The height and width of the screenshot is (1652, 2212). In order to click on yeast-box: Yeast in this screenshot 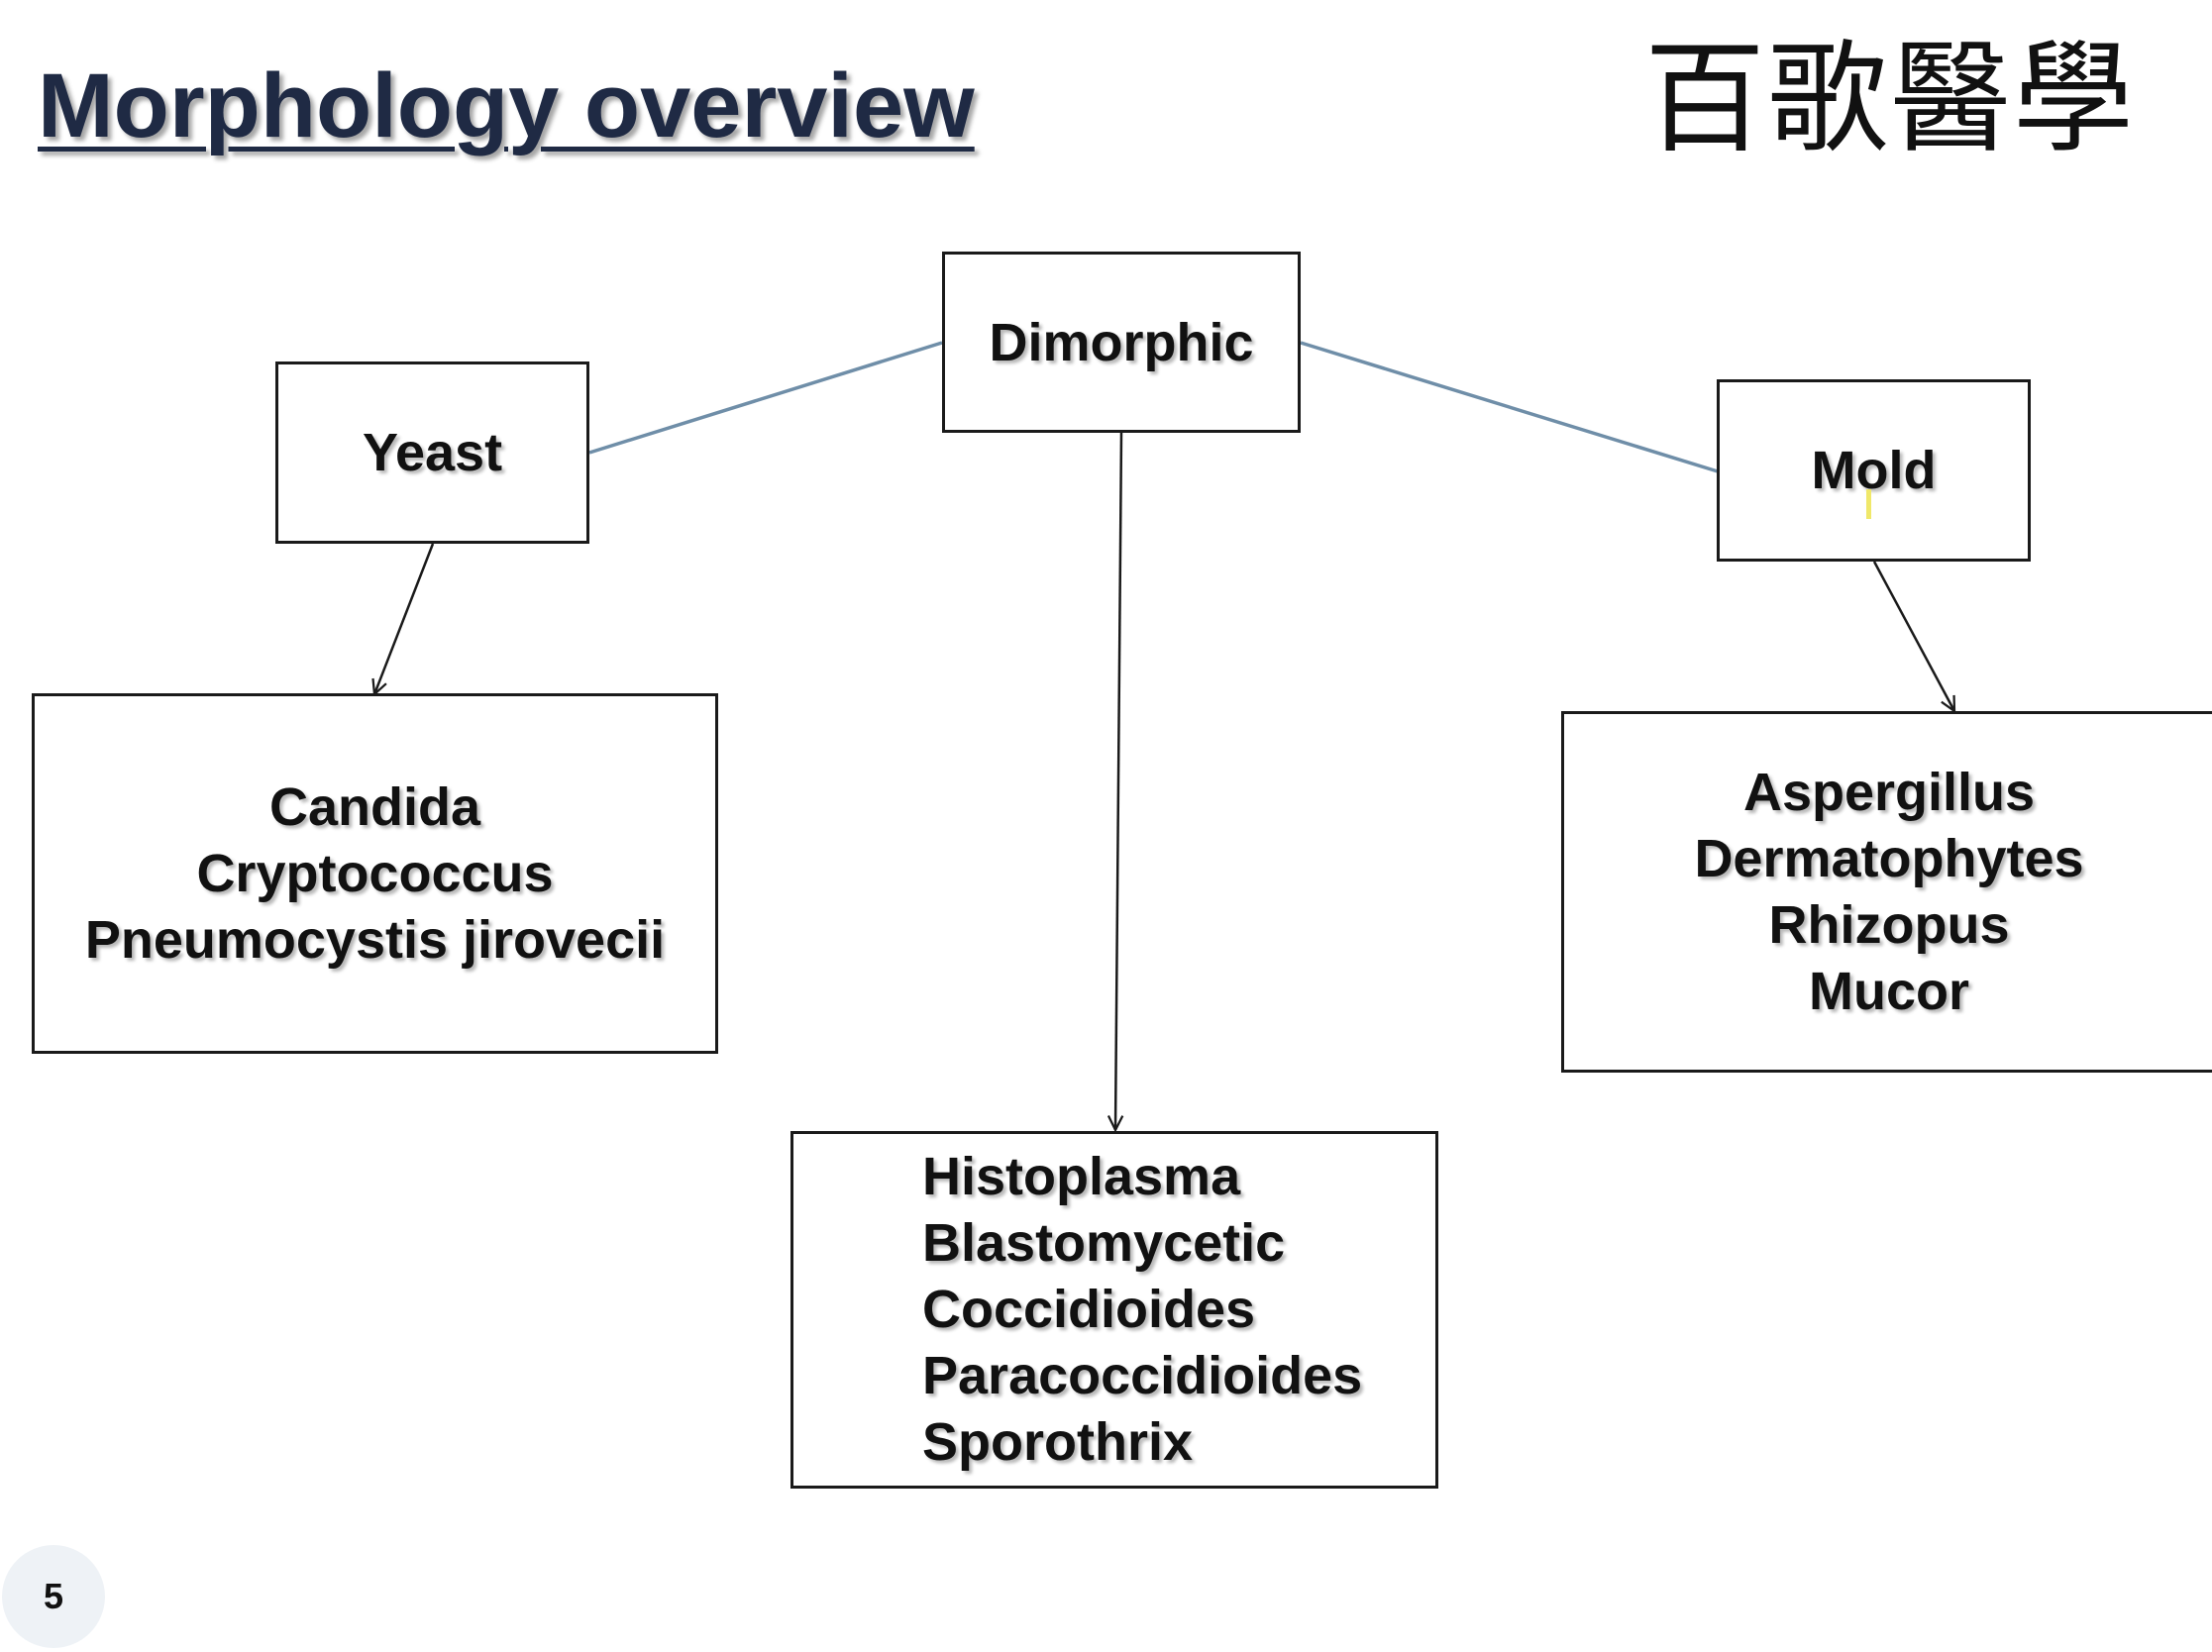, I will do `click(432, 452)`.